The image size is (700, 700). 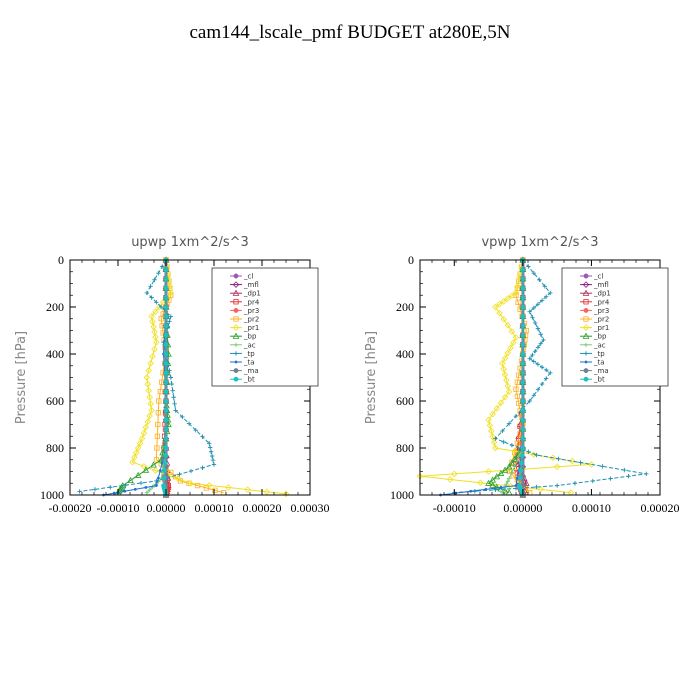 I want to click on y-tick-label: 0, so click(x=61, y=260).